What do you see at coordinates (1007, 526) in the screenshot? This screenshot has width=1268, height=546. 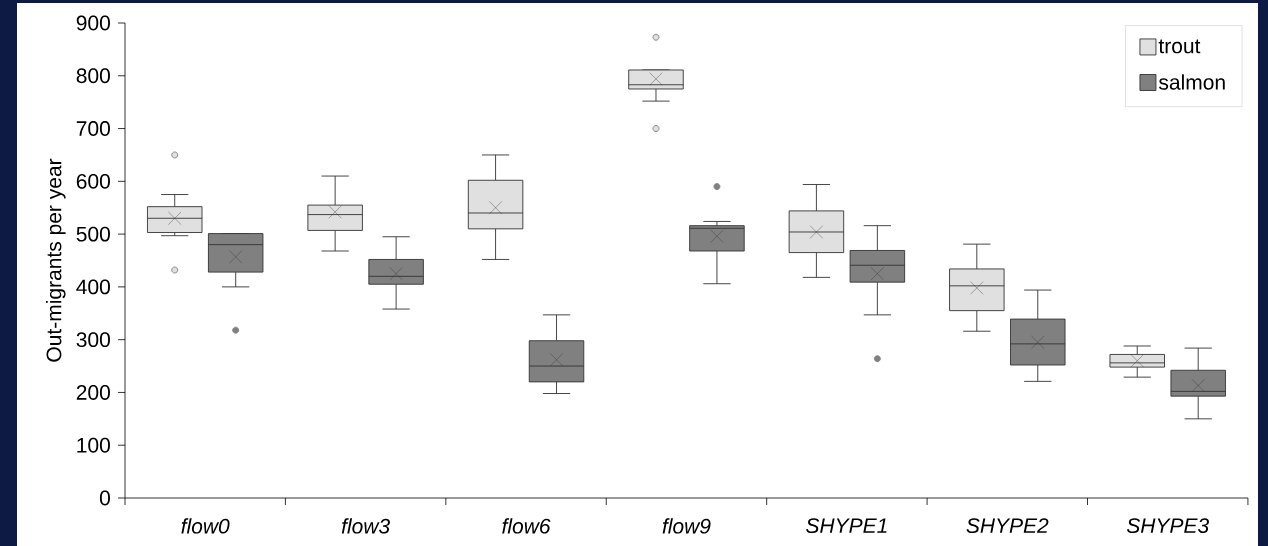 I see `x-tick-label: SHYPE2` at bounding box center [1007, 526].